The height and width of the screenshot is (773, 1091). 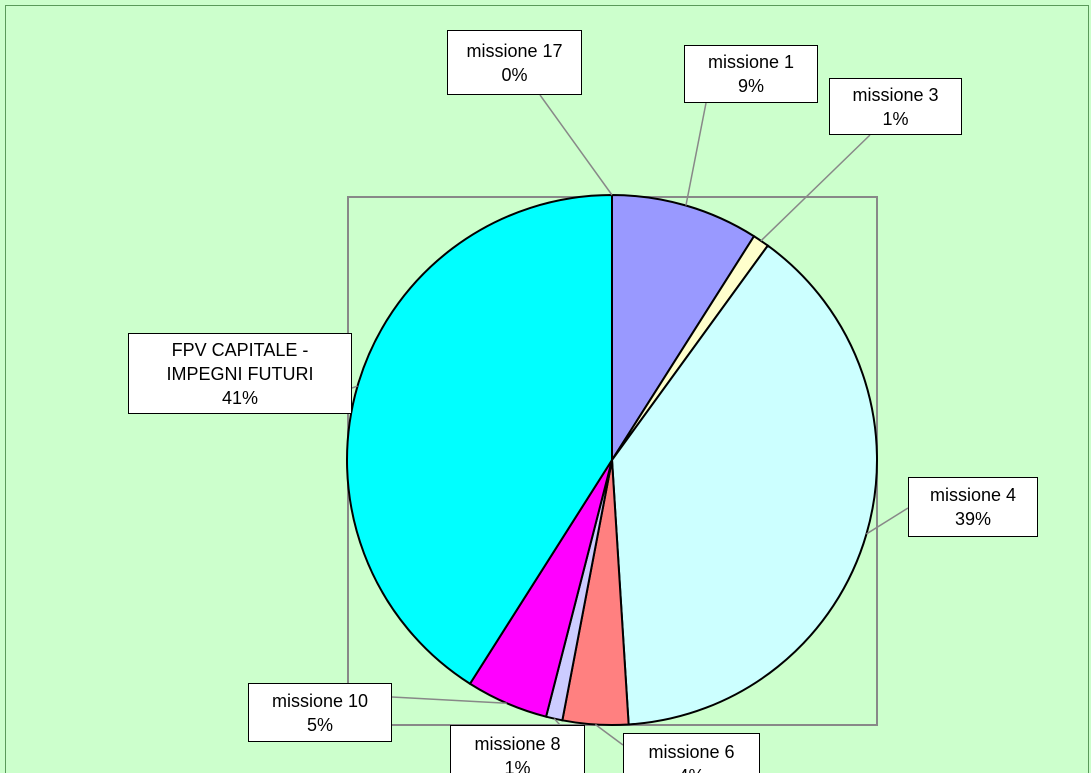 I want to click on label-value: 4%, so click(x=691, y=768).